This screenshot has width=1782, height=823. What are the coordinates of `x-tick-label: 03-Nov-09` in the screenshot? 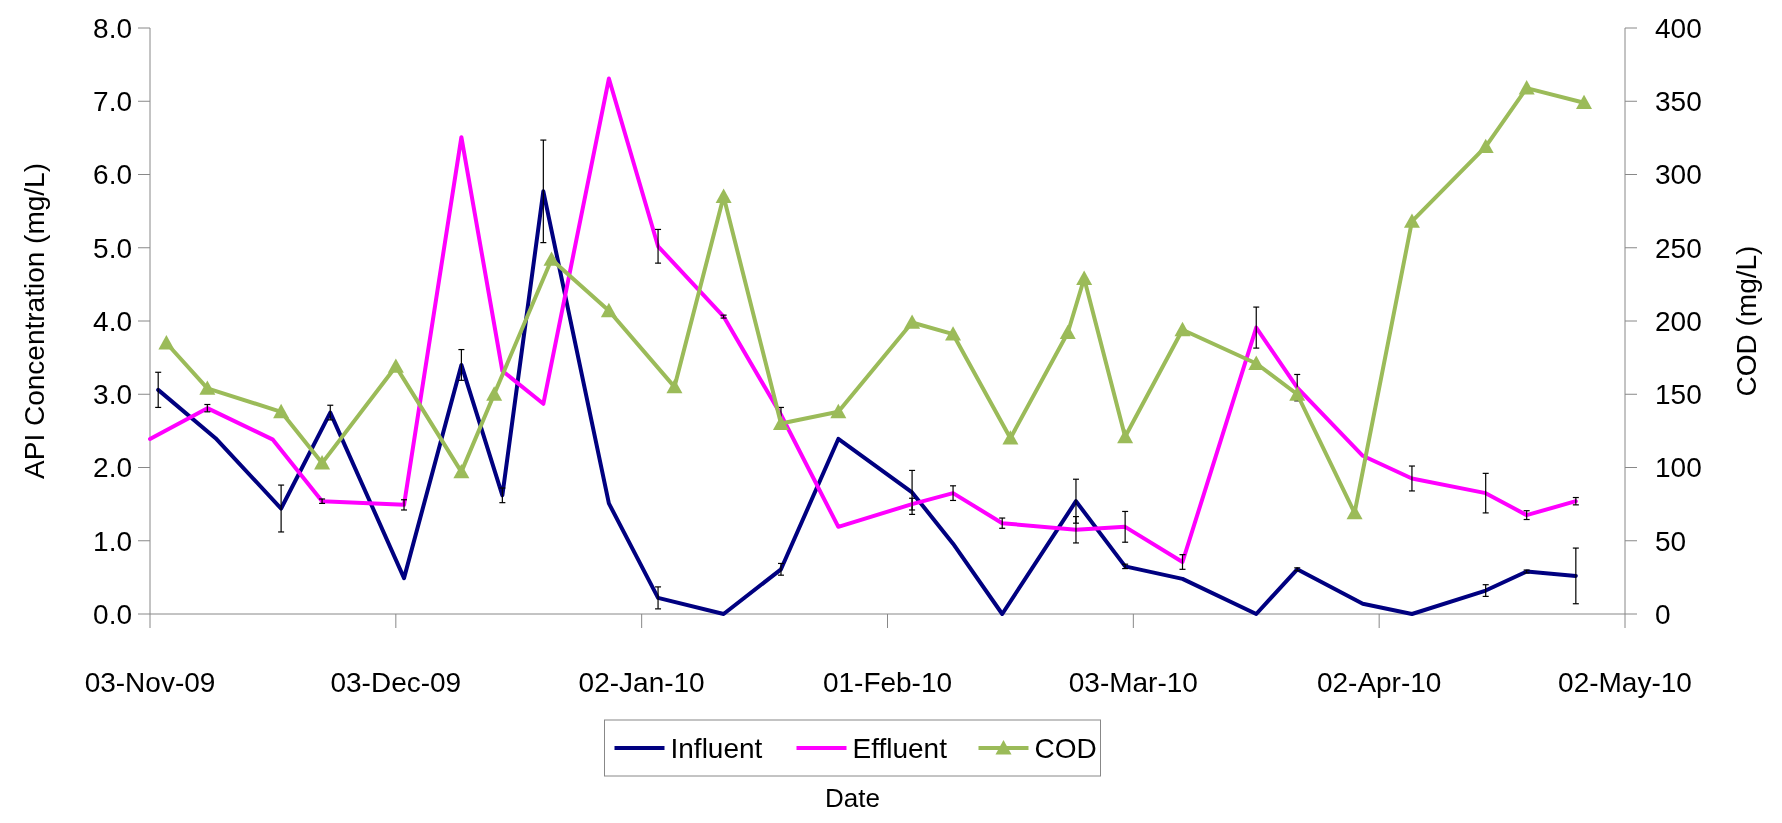 It's located at (150, 682).